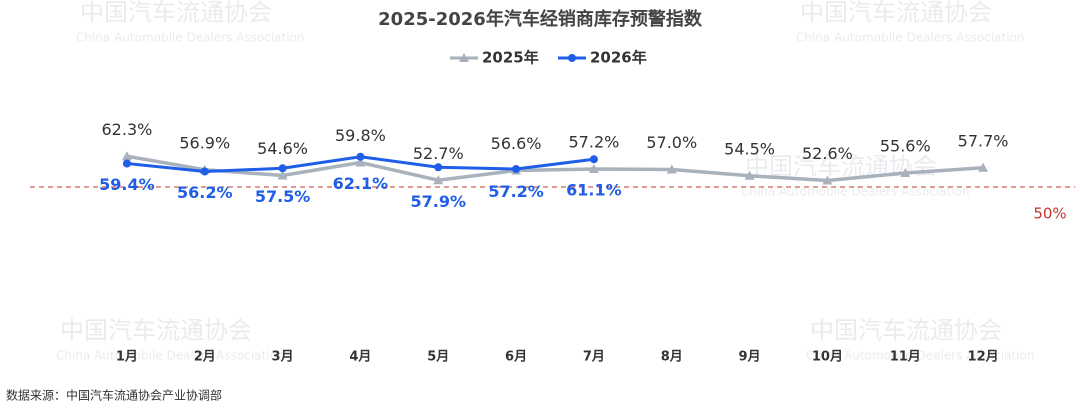 The height and width of the screenshot is (408, 1080). Describe the element at coordinates (438, 357) in the screenshot. I see `x-tick-label: 5月` at that location.